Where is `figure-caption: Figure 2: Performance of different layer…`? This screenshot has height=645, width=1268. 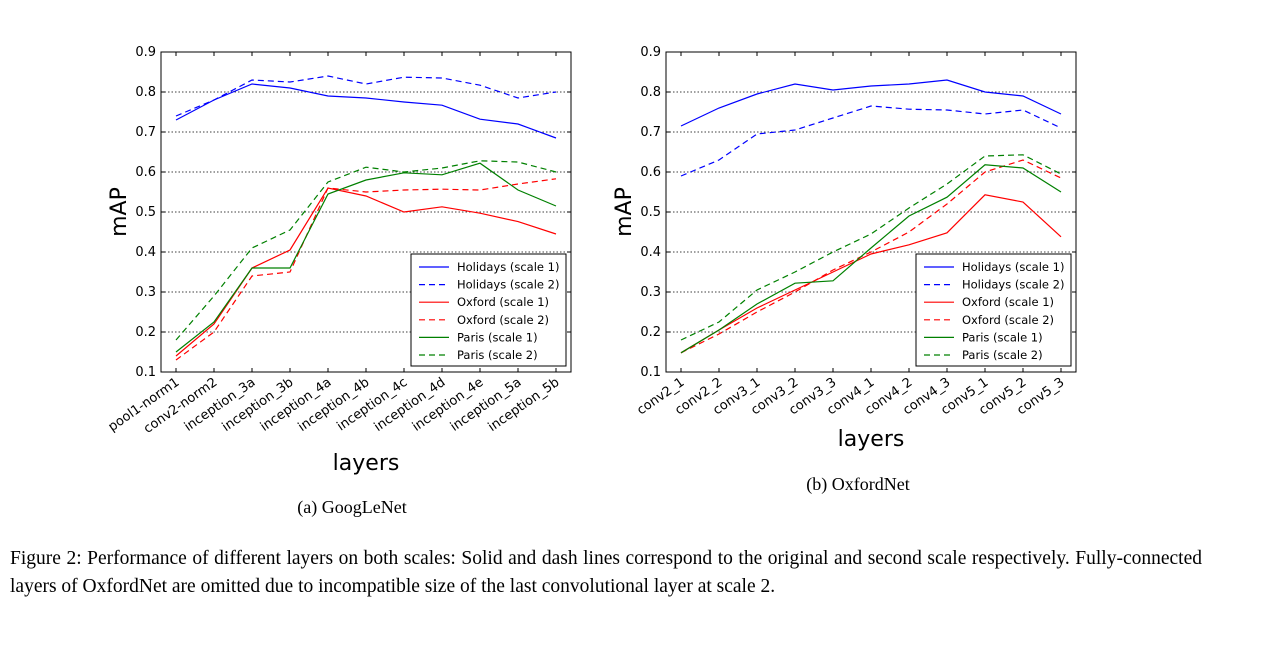
figure-caption: Figure 2: Performance of different layer… is located at coordinates (606, 572).